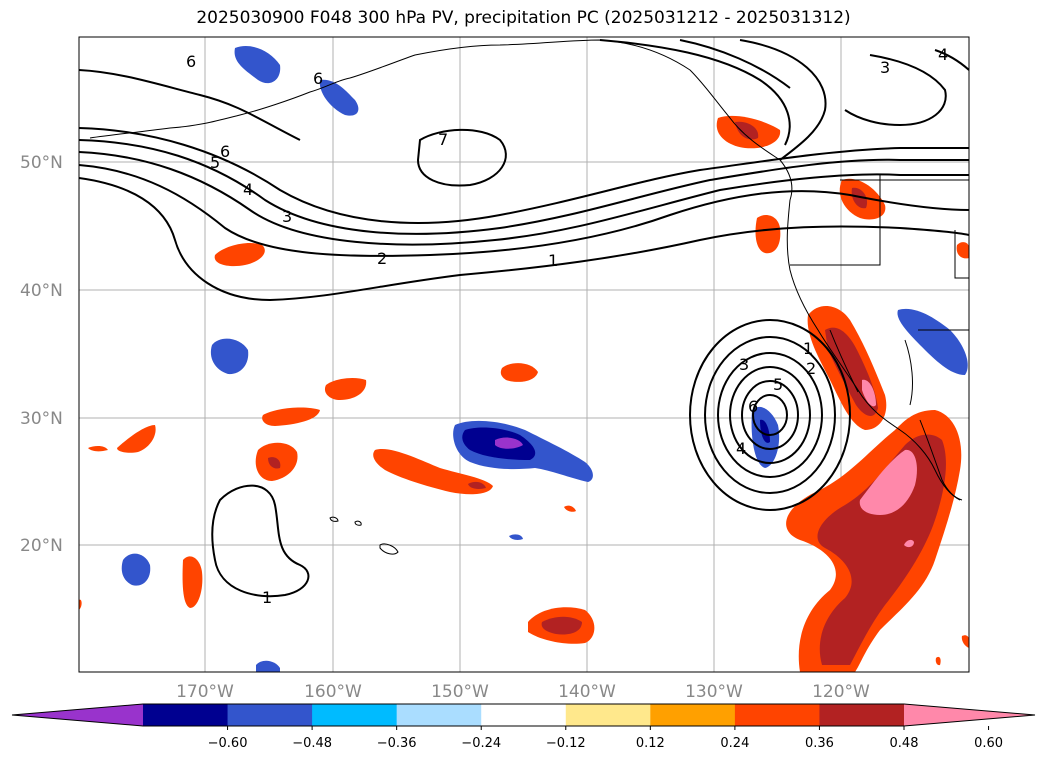 The width and height of the screenshot is (1047, 765). I want to click on colorbar-tick-label: 0.60, so click(988, 743).